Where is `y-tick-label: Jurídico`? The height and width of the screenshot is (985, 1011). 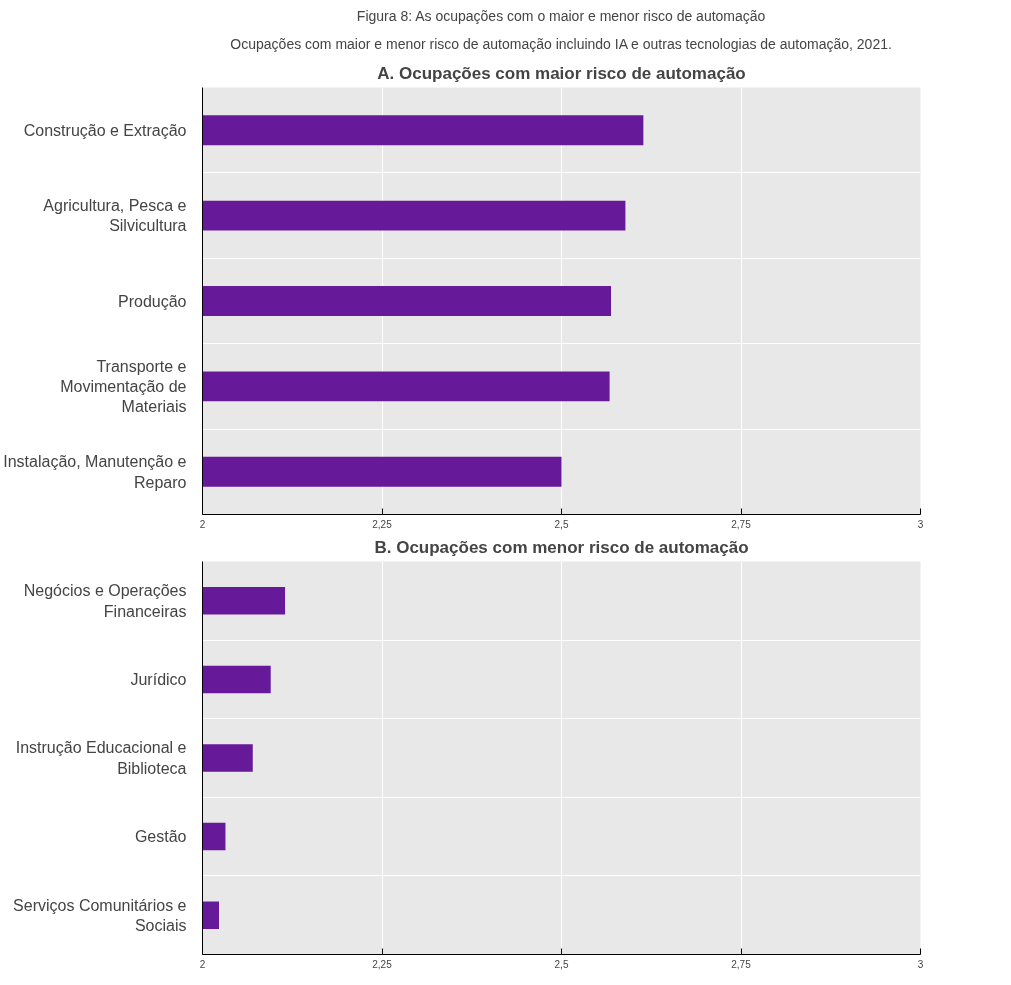 y-tick-label: Jurídico is located at coordinates (158, 679).